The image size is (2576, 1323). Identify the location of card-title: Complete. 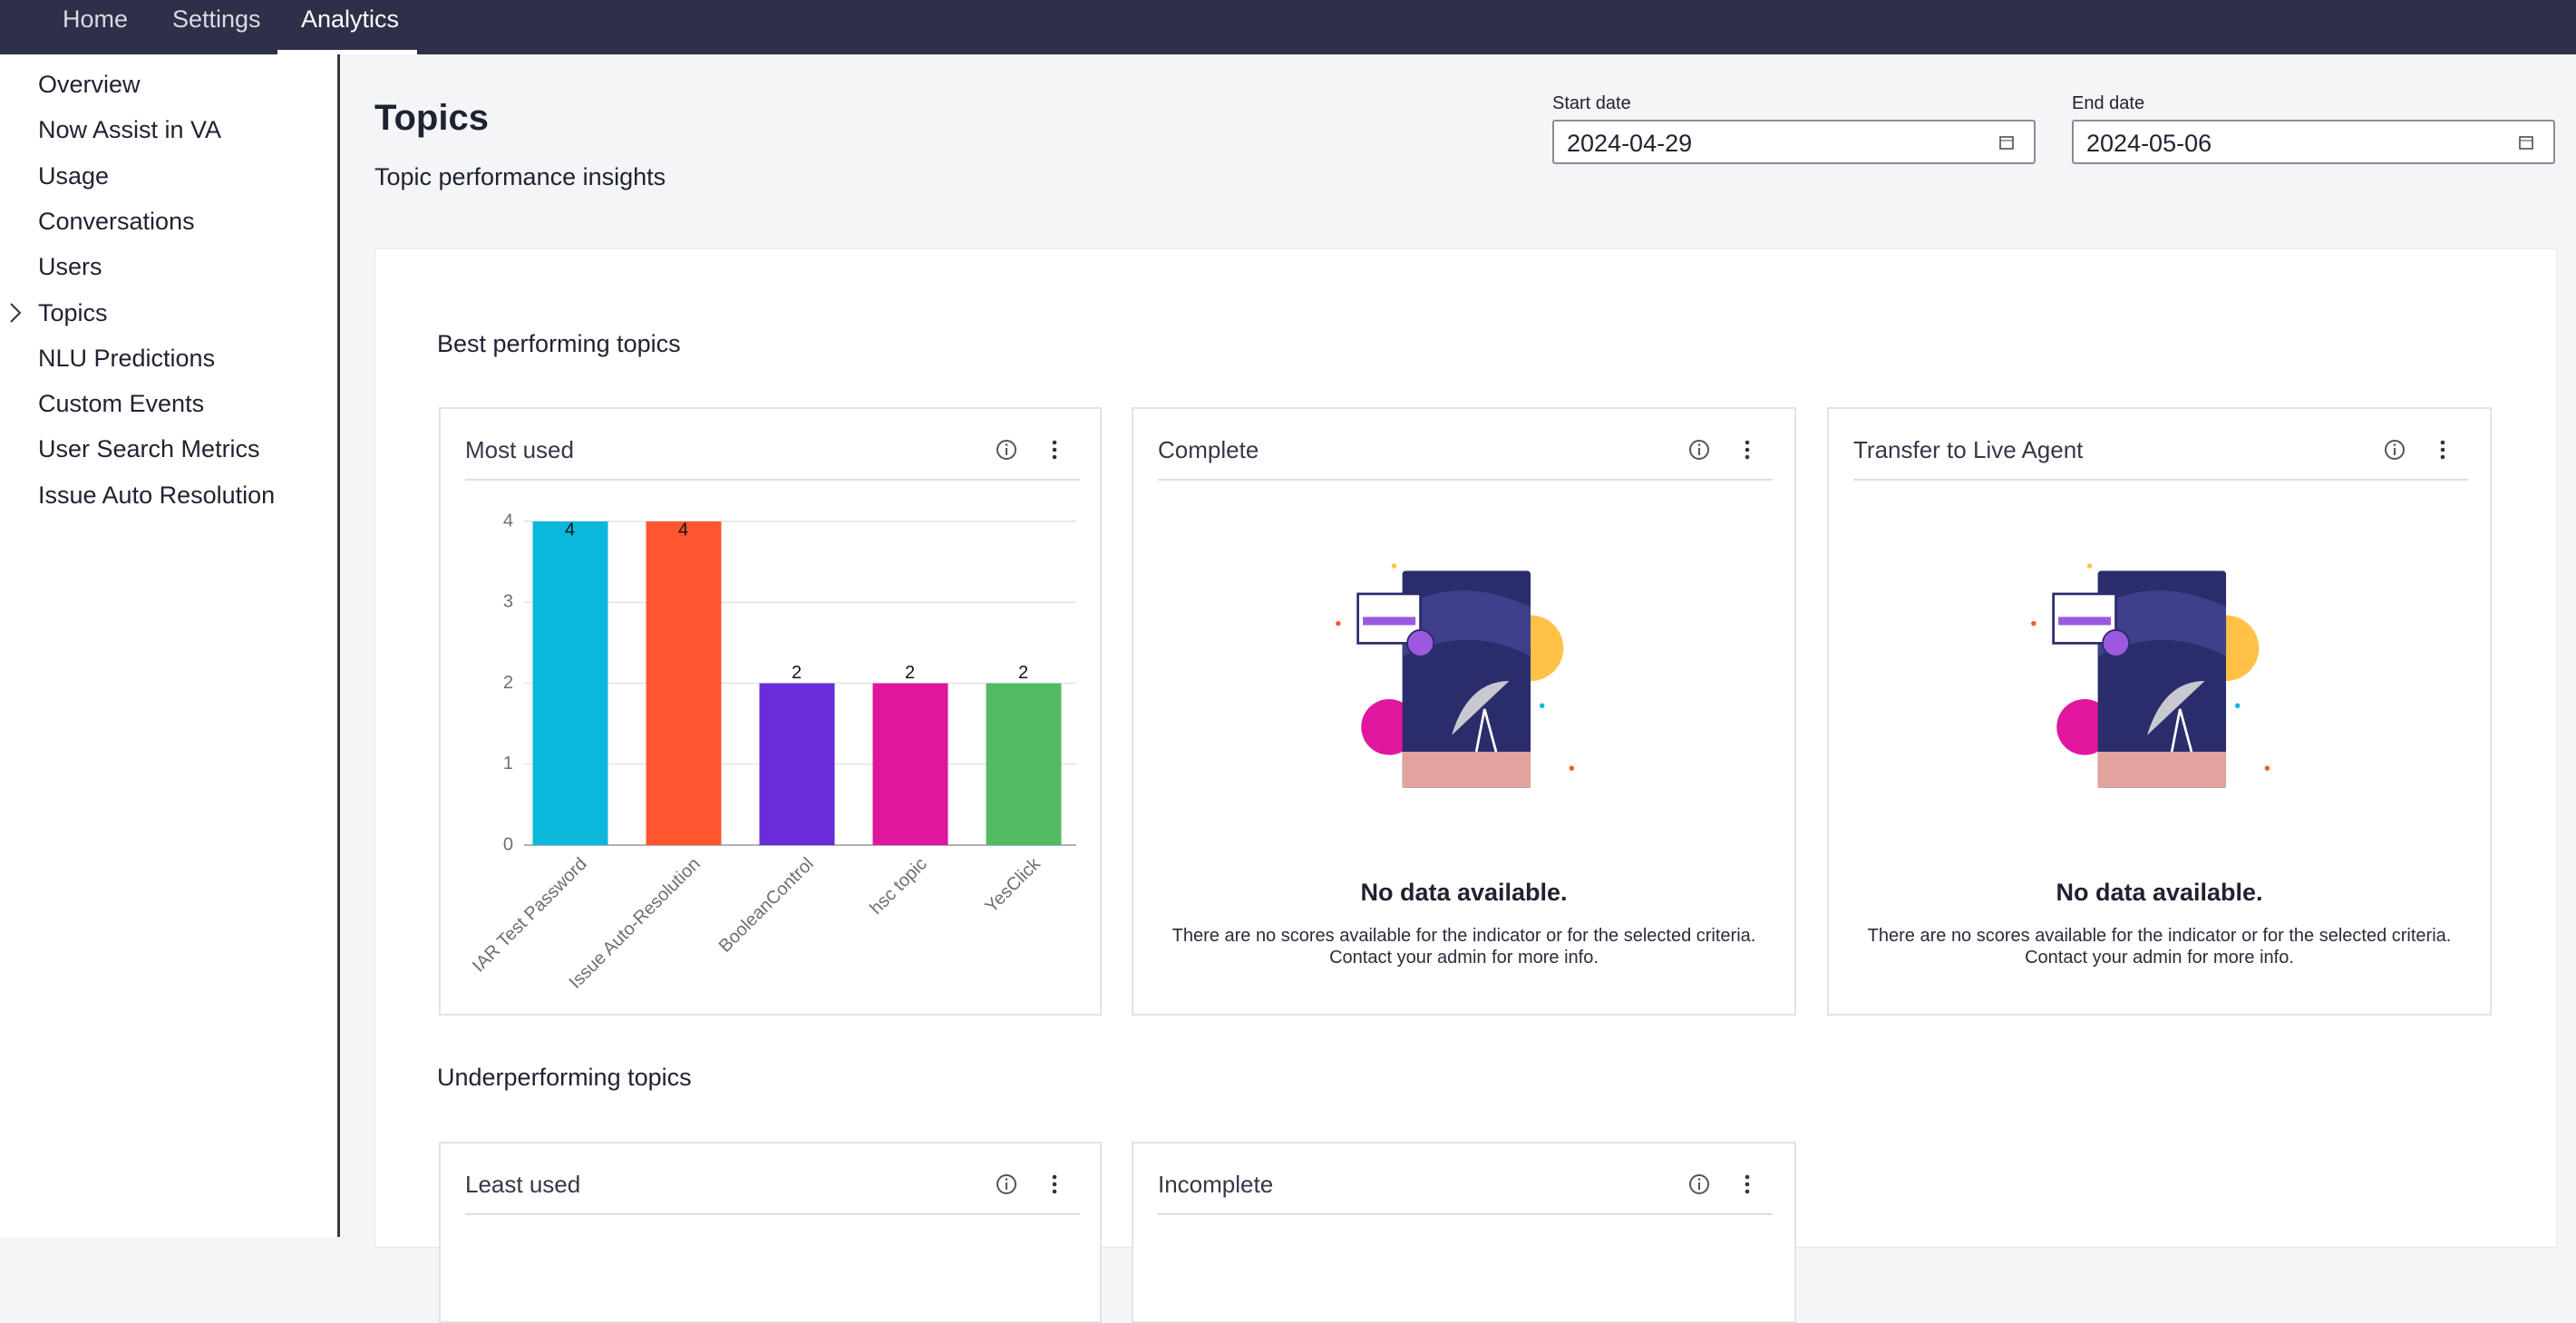
(1208, 450).